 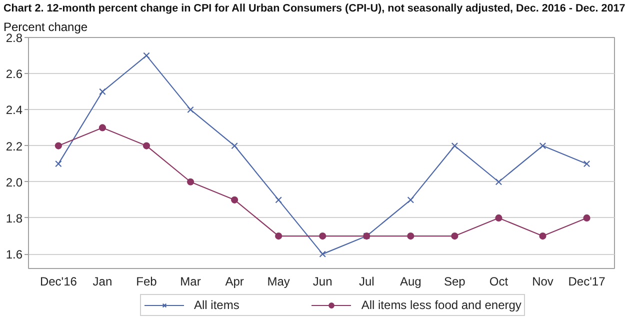 I want to click on x-tick-label: Feb, so click(x=147, y=281).